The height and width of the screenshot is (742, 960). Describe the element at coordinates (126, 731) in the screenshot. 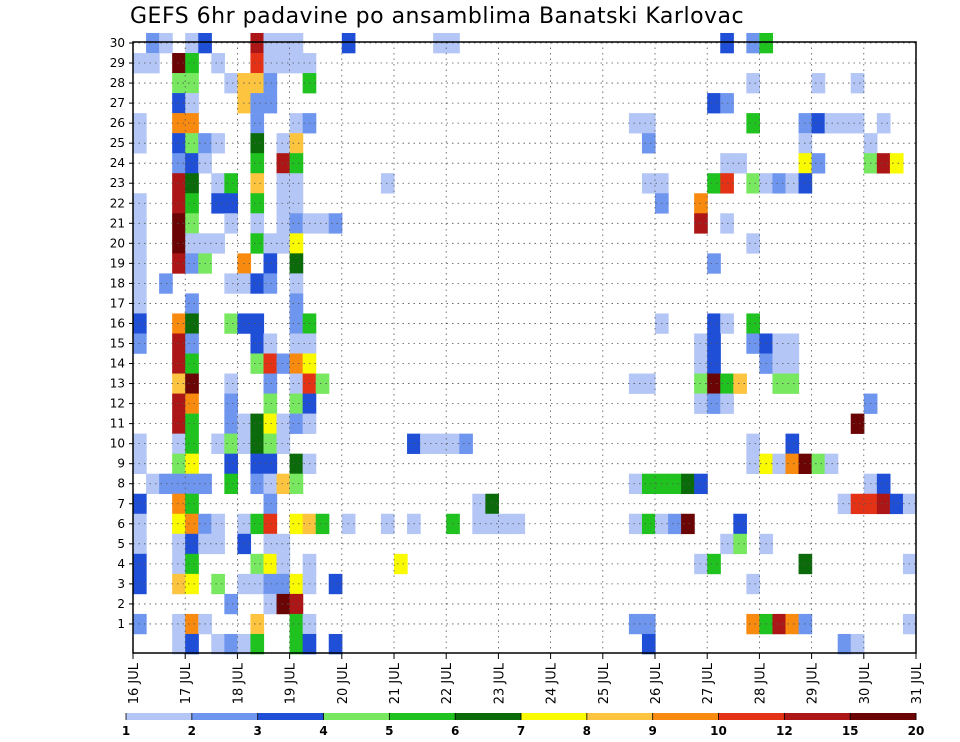

I see `colorbar-label: 1` at that location.